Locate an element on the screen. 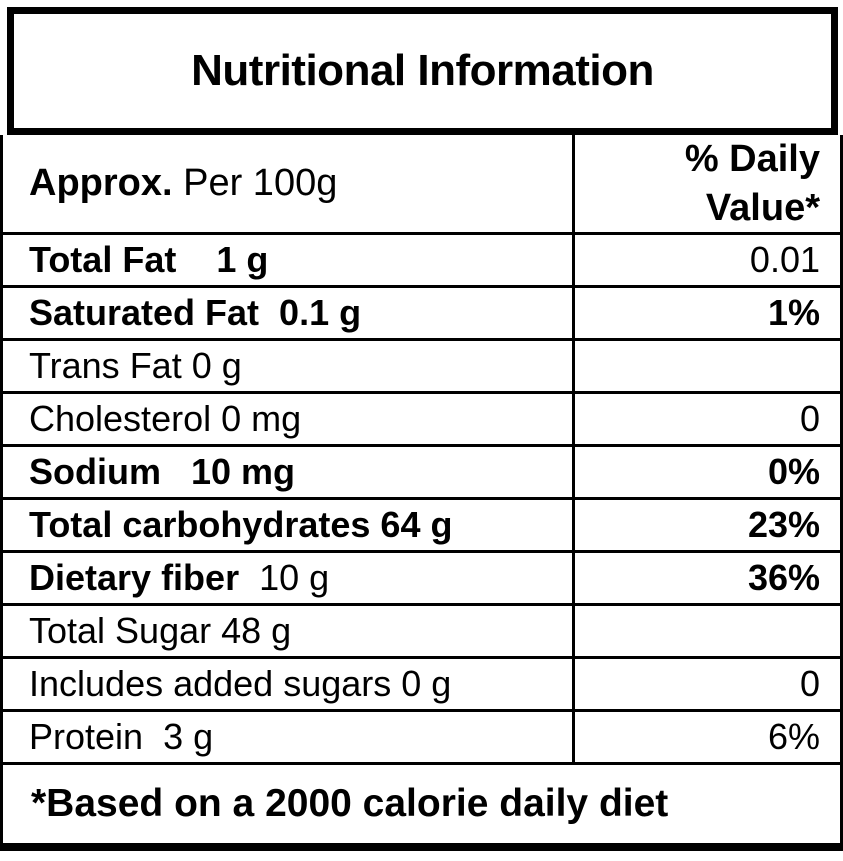 The width and height of the screenshot is (843, 861). nutrient-label: Cholesterol 0 mg is located at coordinates (289, 419).